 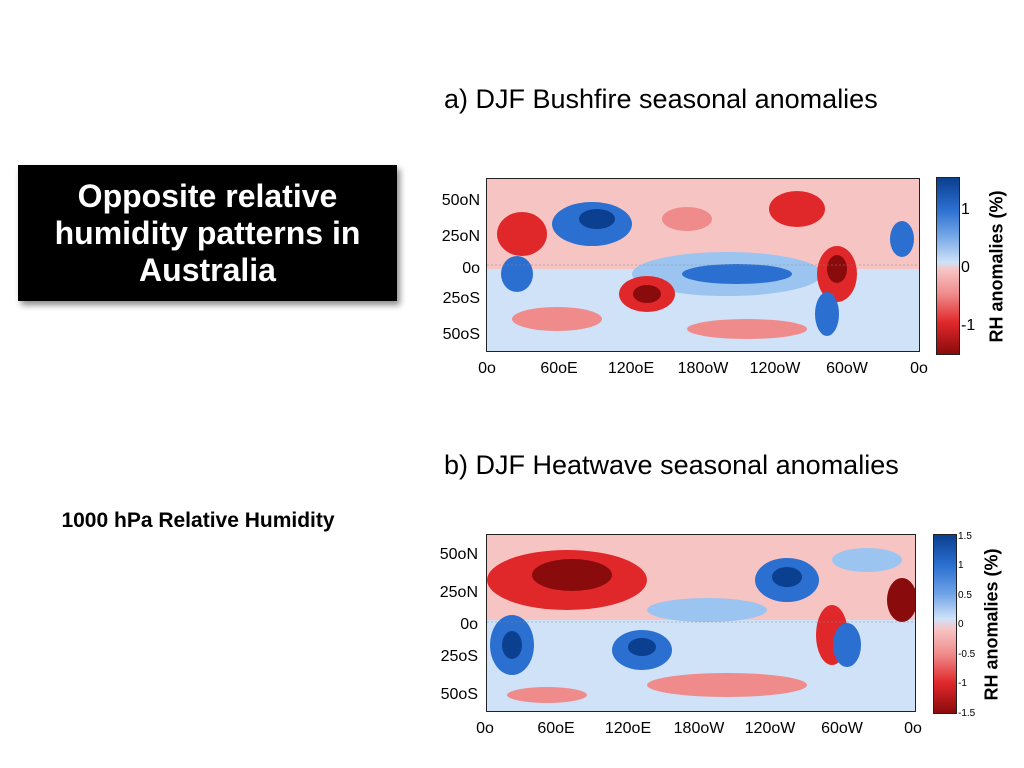 What do you see at coordinates (965, 267) in the screenshot?
I see `panel-a-colorbar-tick: 0` at bounding box center [965, 267].